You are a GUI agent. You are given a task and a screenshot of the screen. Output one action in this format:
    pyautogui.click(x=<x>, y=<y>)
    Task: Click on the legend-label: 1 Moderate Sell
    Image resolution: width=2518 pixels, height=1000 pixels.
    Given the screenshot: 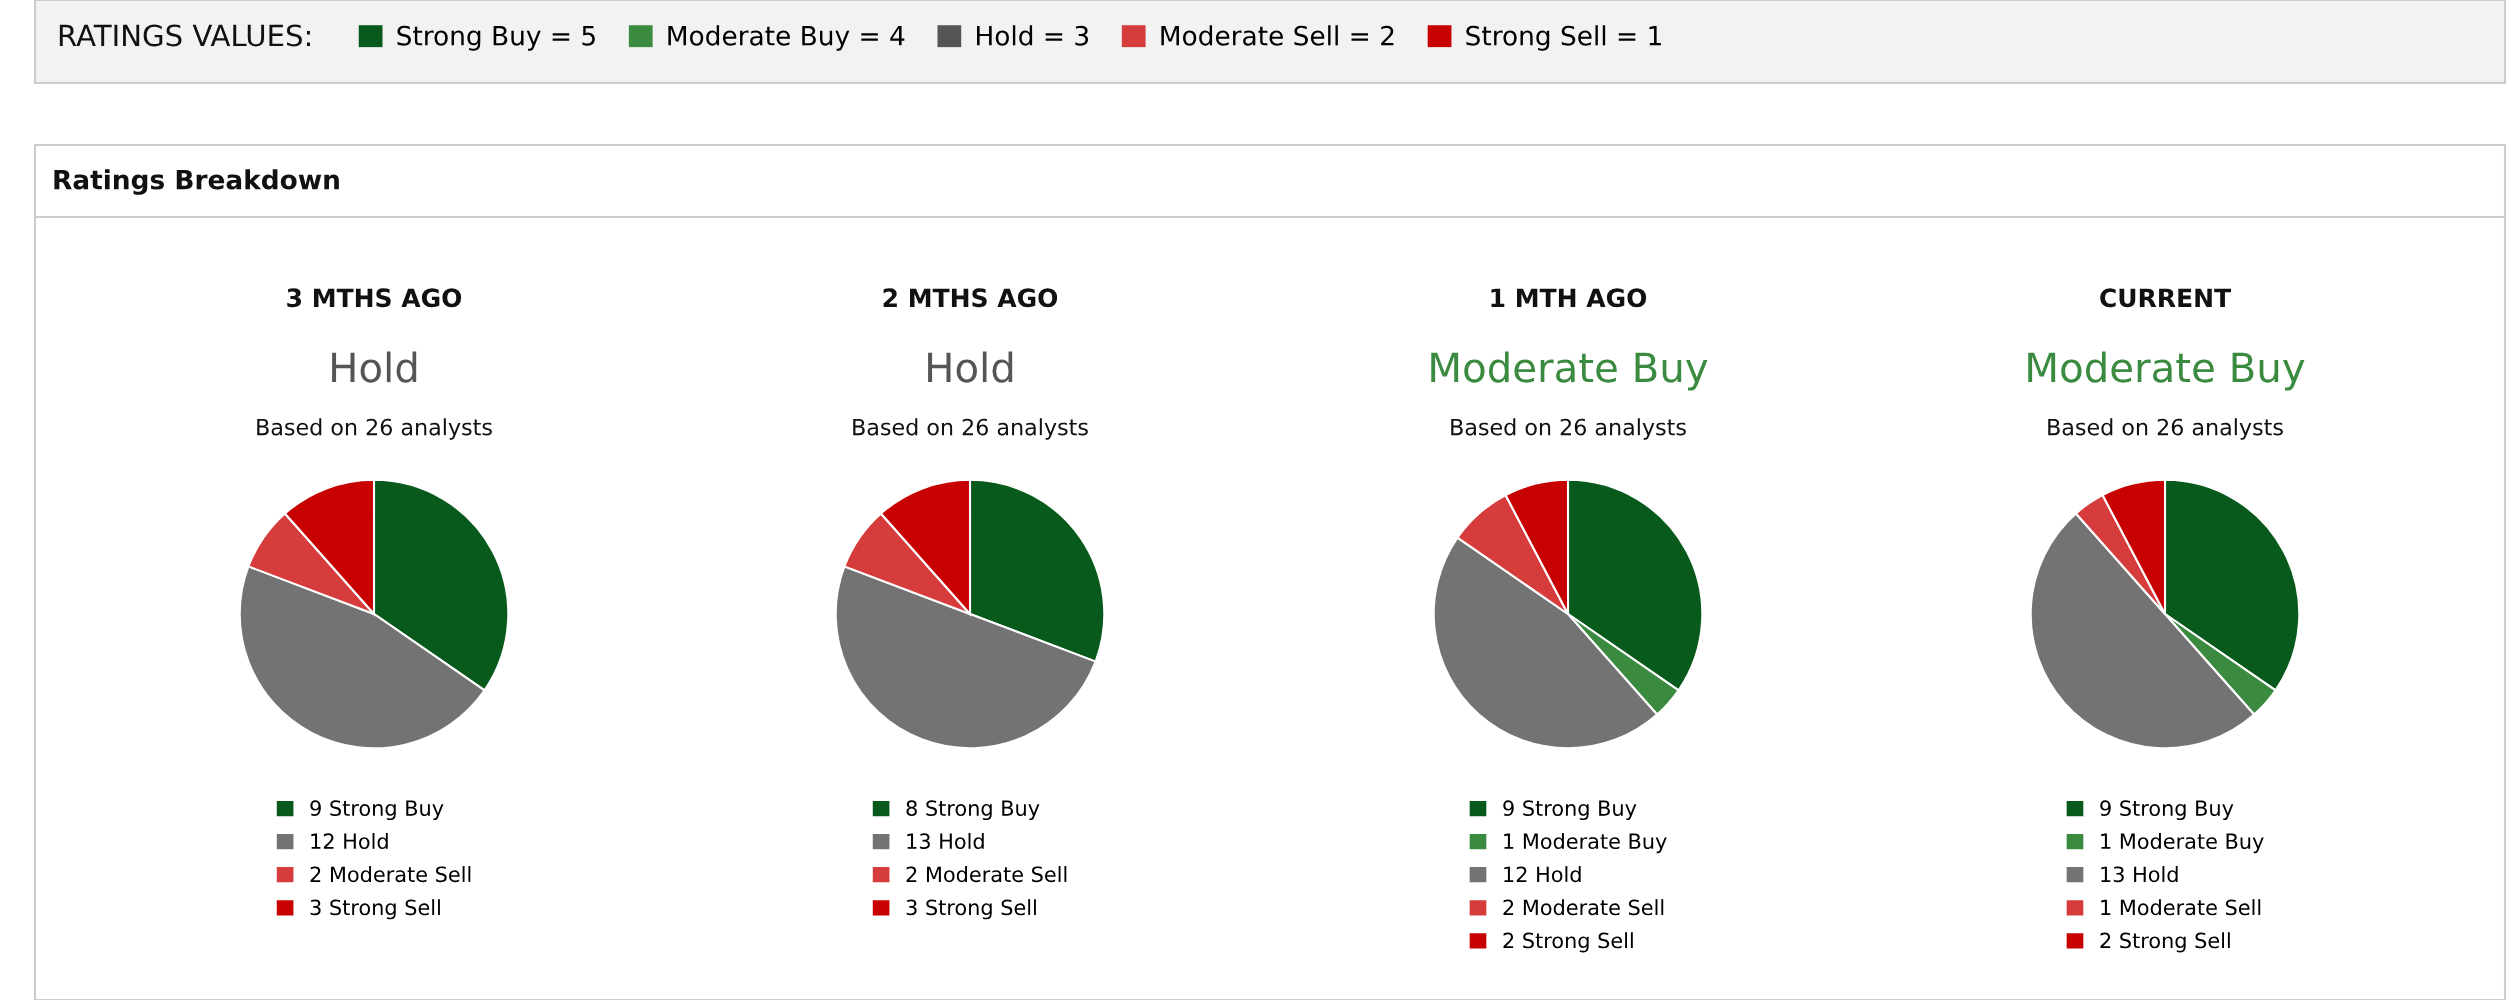 What is the action you would take?
    pyautogui.click(x=2181, y=907)
    